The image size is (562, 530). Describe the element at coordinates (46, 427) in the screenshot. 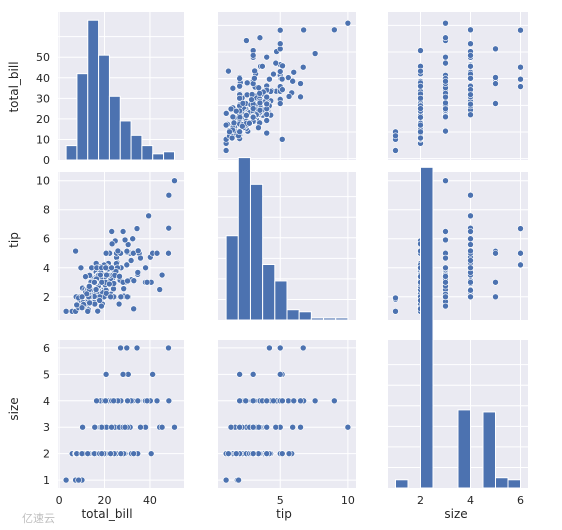

I see `y-tick-label: 3` at that location.